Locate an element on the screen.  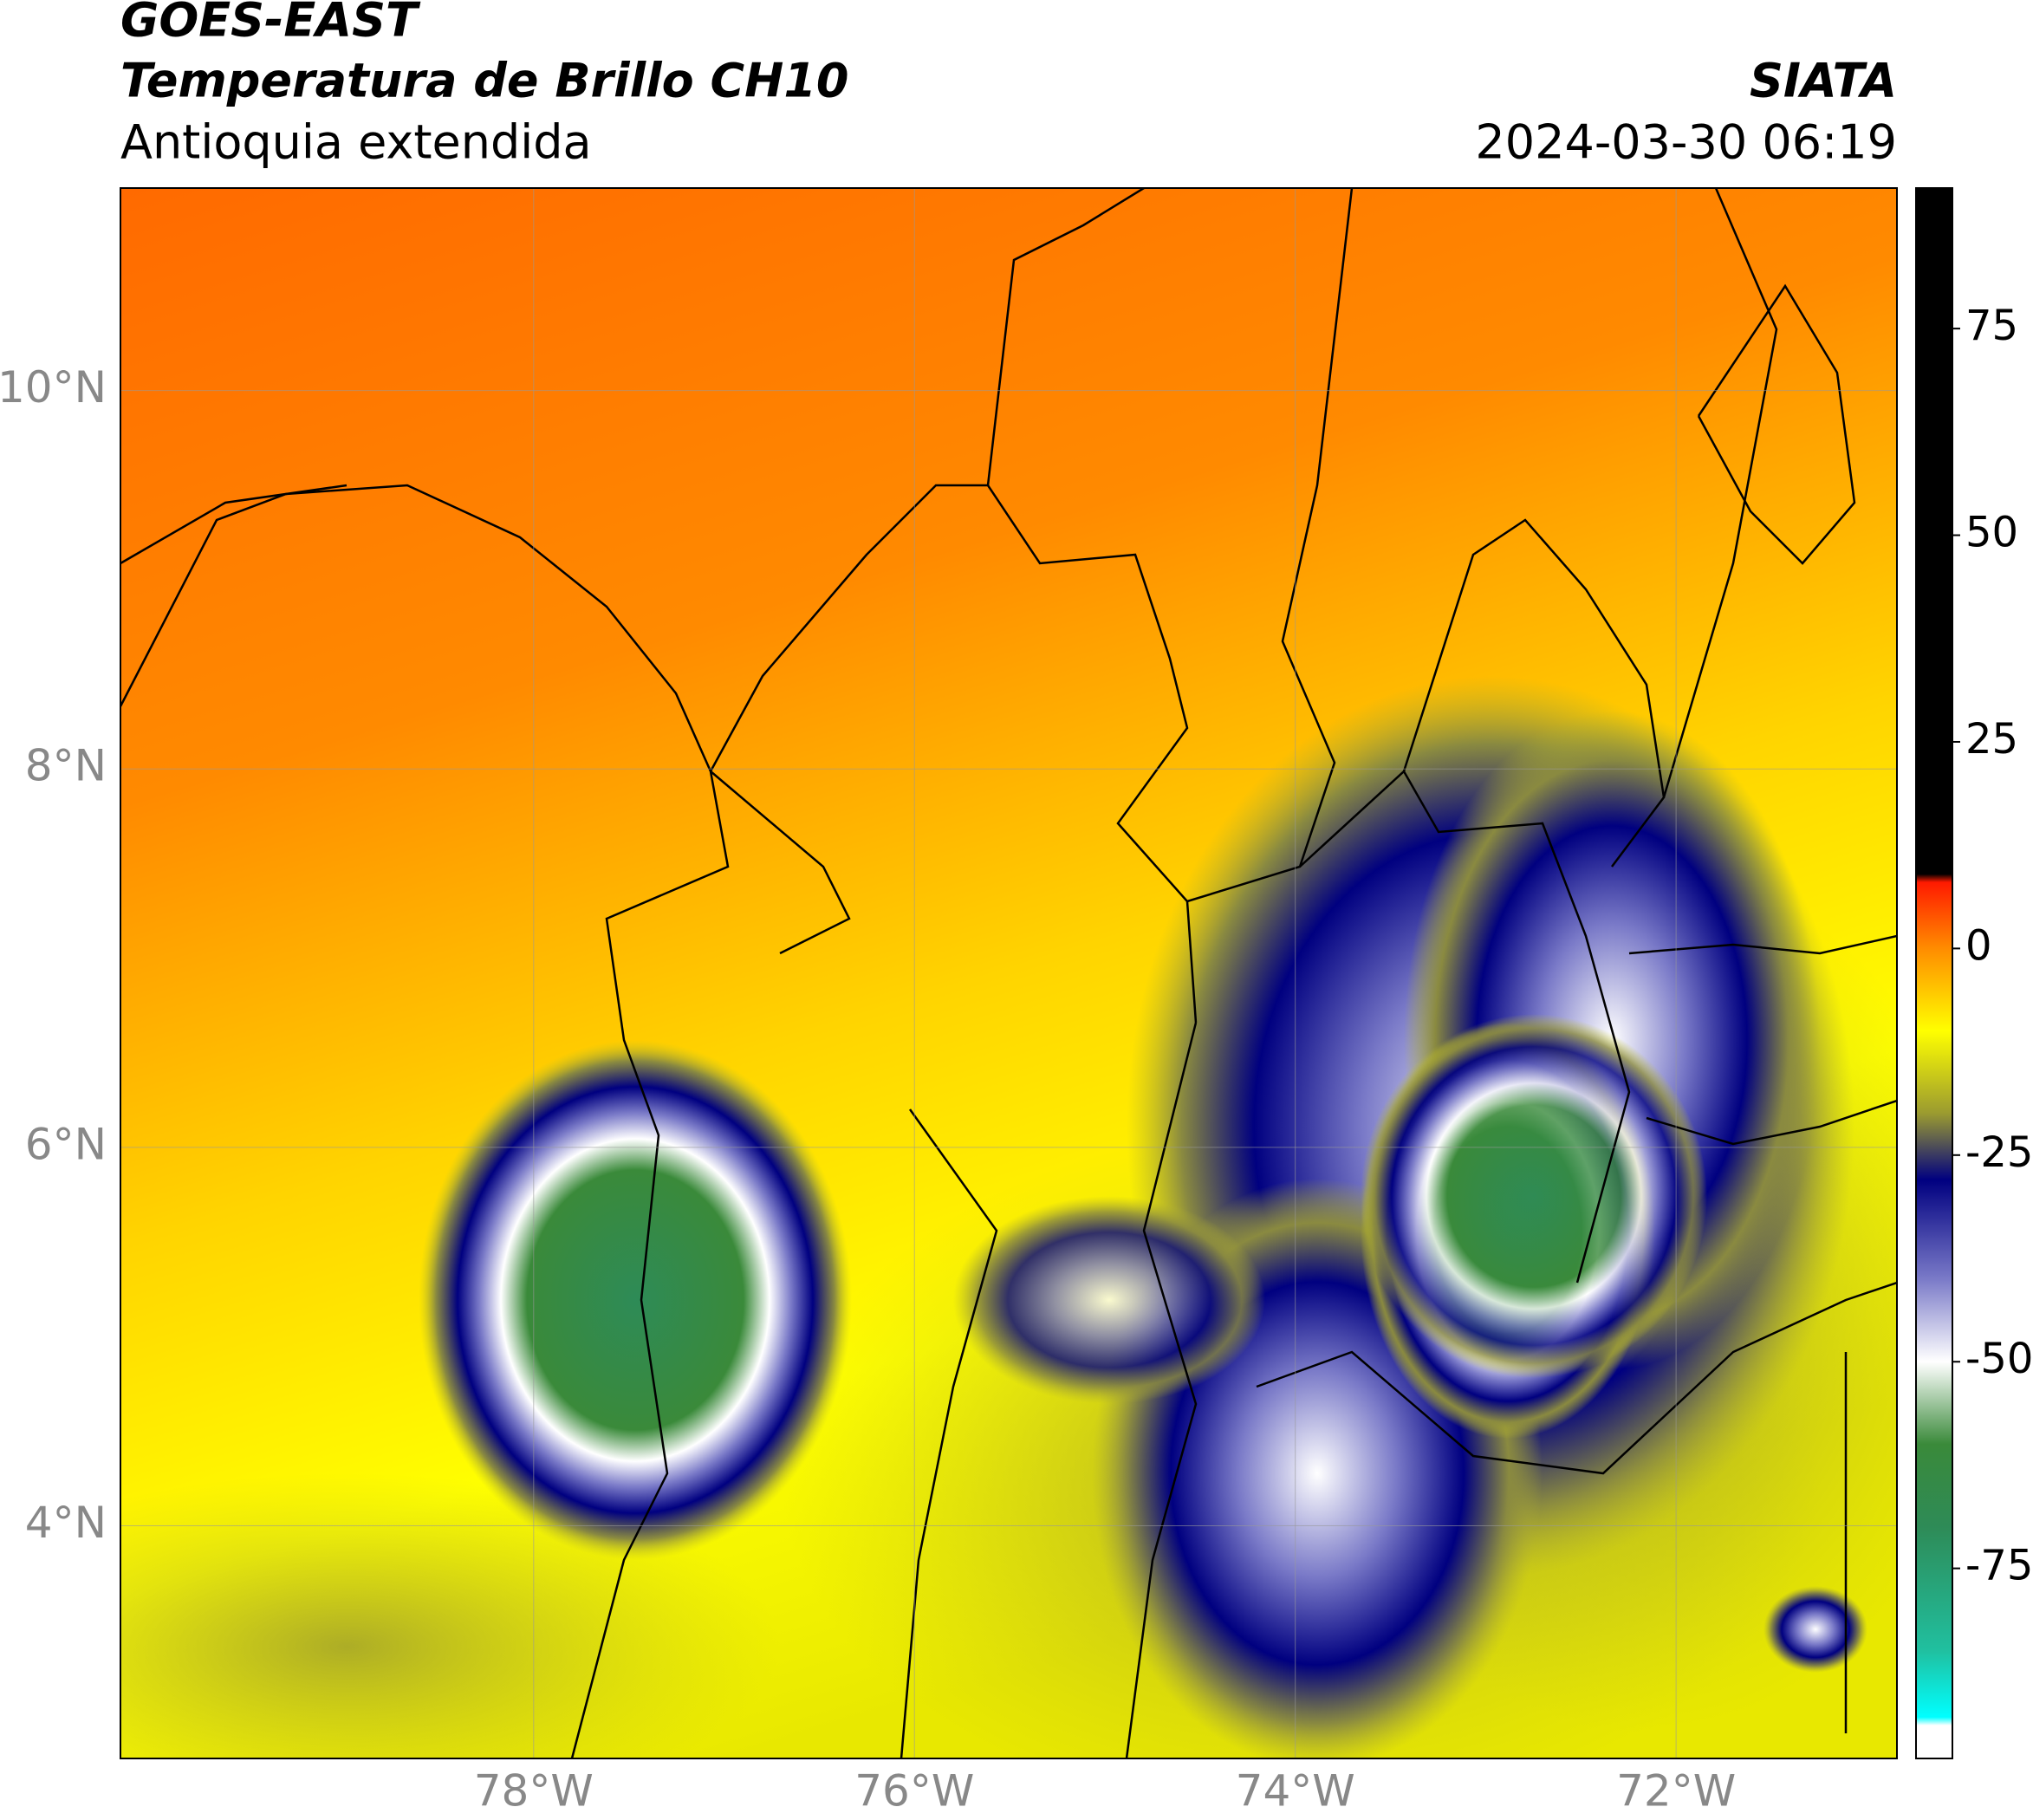
y-tick-label: 4°N is located at coordinates (66, 1523).